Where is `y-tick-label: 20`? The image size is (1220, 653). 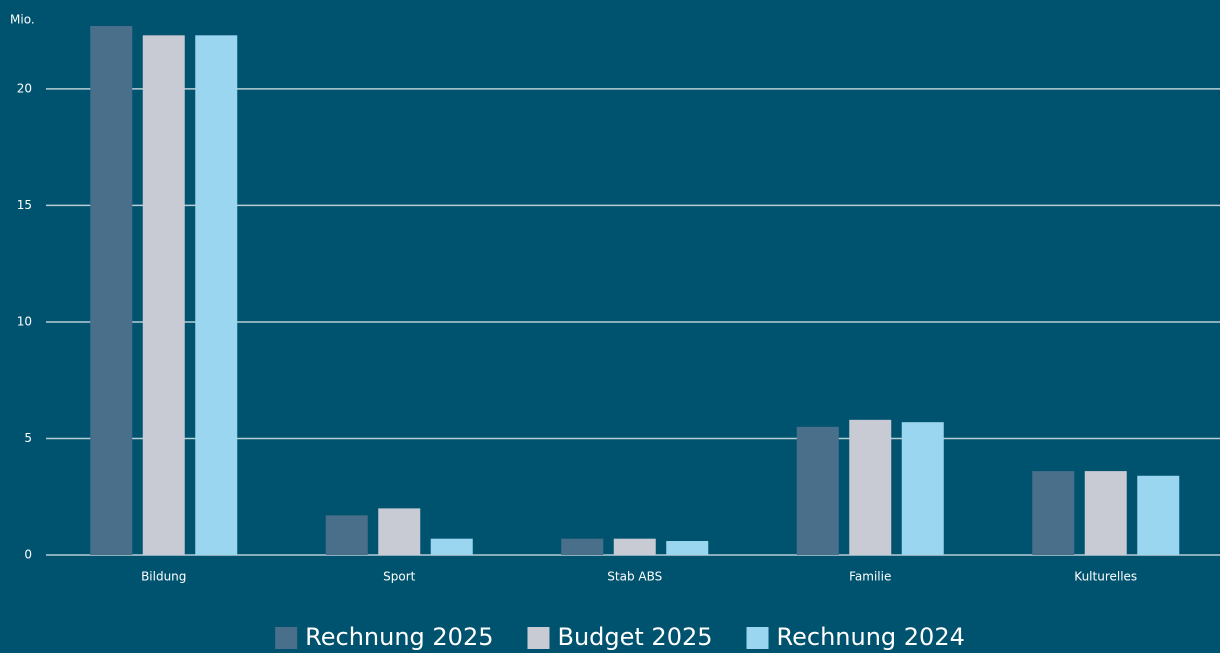
y-tick-label: 20 is located at coordinates (24, 88).